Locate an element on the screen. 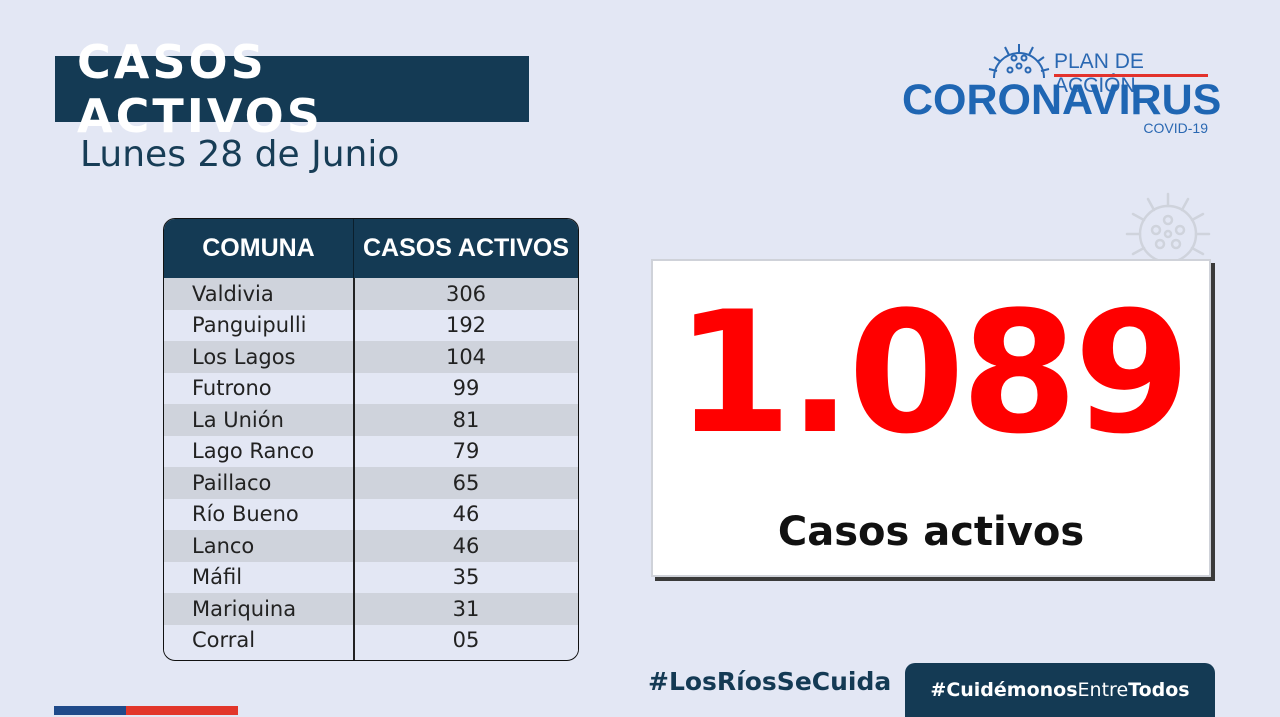  table-row: Paillaco 65 is located at coordinates (371, 483).